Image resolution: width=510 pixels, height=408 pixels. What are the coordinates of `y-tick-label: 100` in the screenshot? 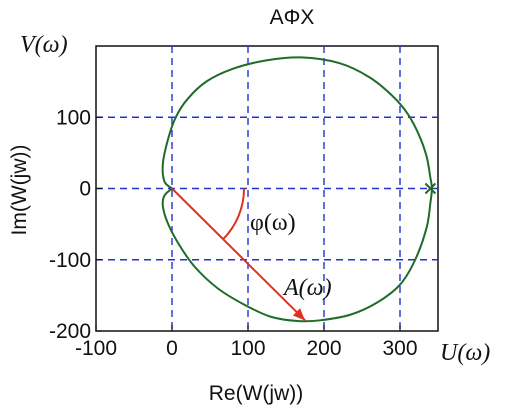 It's located at (73, 117).